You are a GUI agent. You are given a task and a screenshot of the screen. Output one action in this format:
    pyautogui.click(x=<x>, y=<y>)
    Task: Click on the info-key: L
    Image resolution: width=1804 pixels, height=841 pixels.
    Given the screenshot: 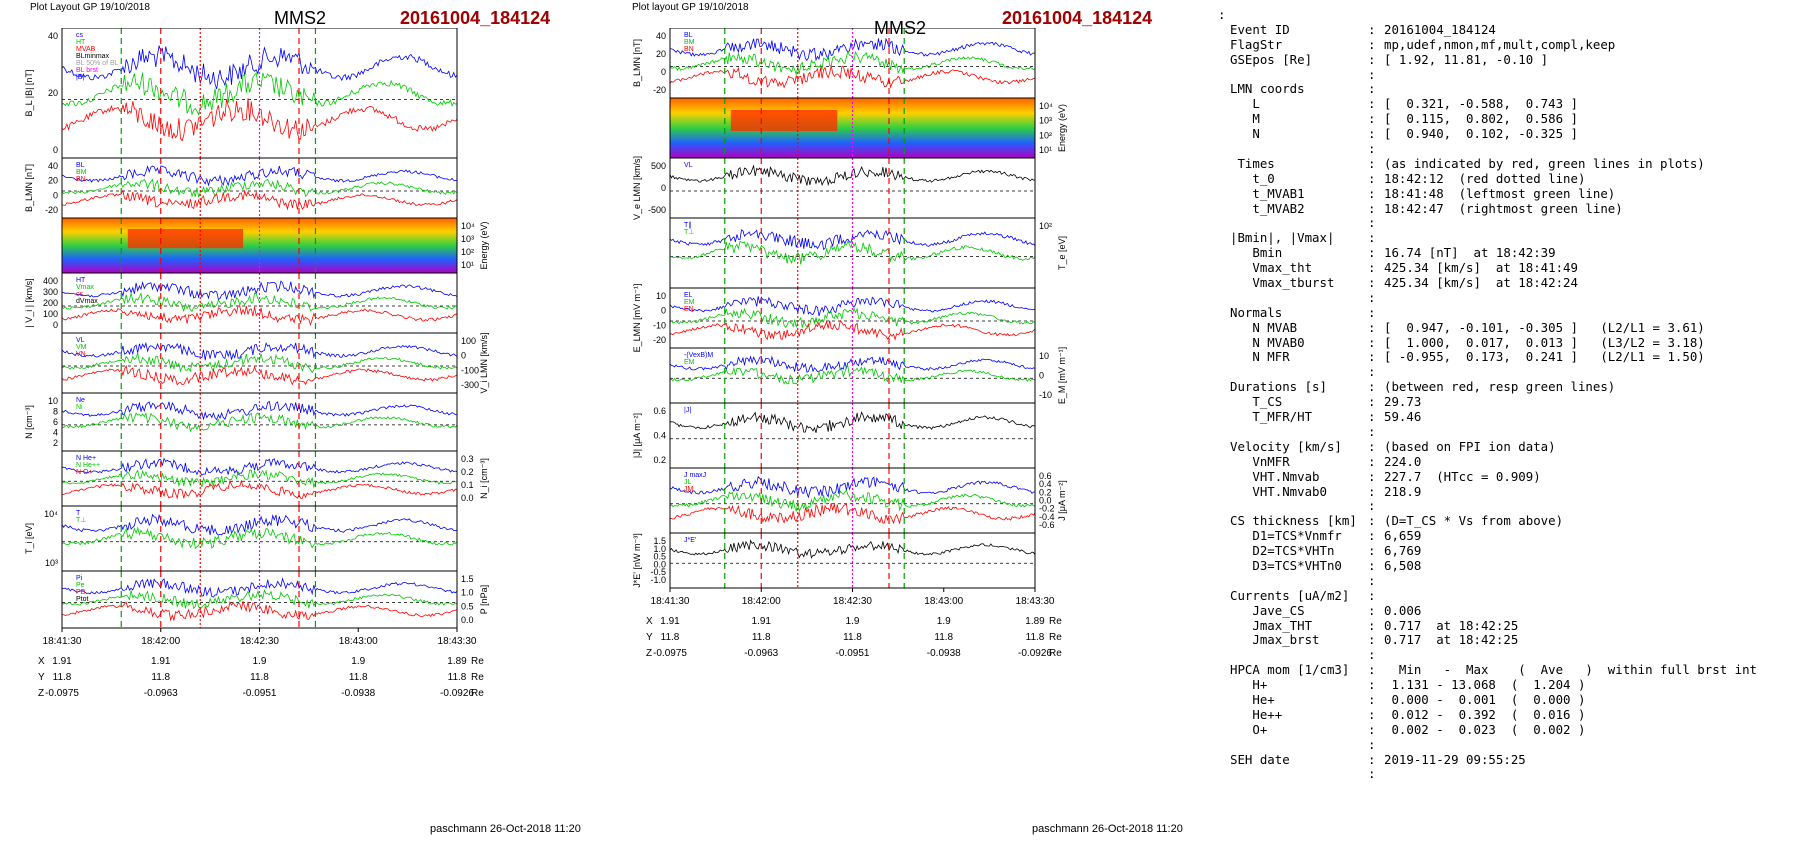 What is the action you would take?
    pyautogui.click(x=1245, y=104)
    